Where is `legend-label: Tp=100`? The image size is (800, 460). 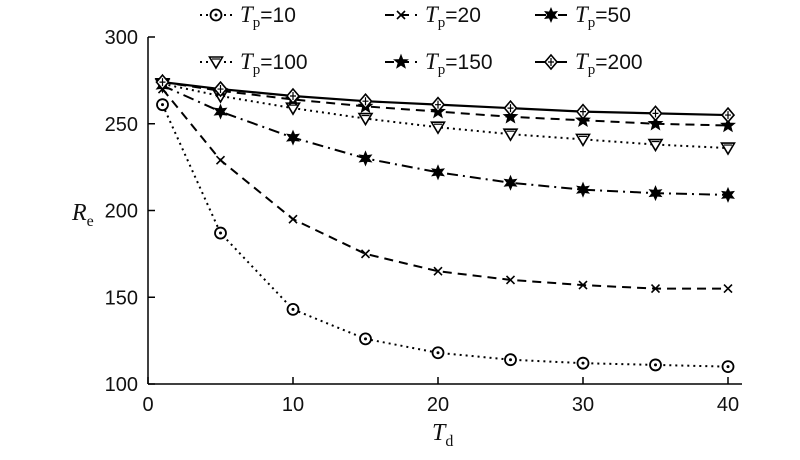 legend-label: Tp=100 is located at coordinates (274, 63).